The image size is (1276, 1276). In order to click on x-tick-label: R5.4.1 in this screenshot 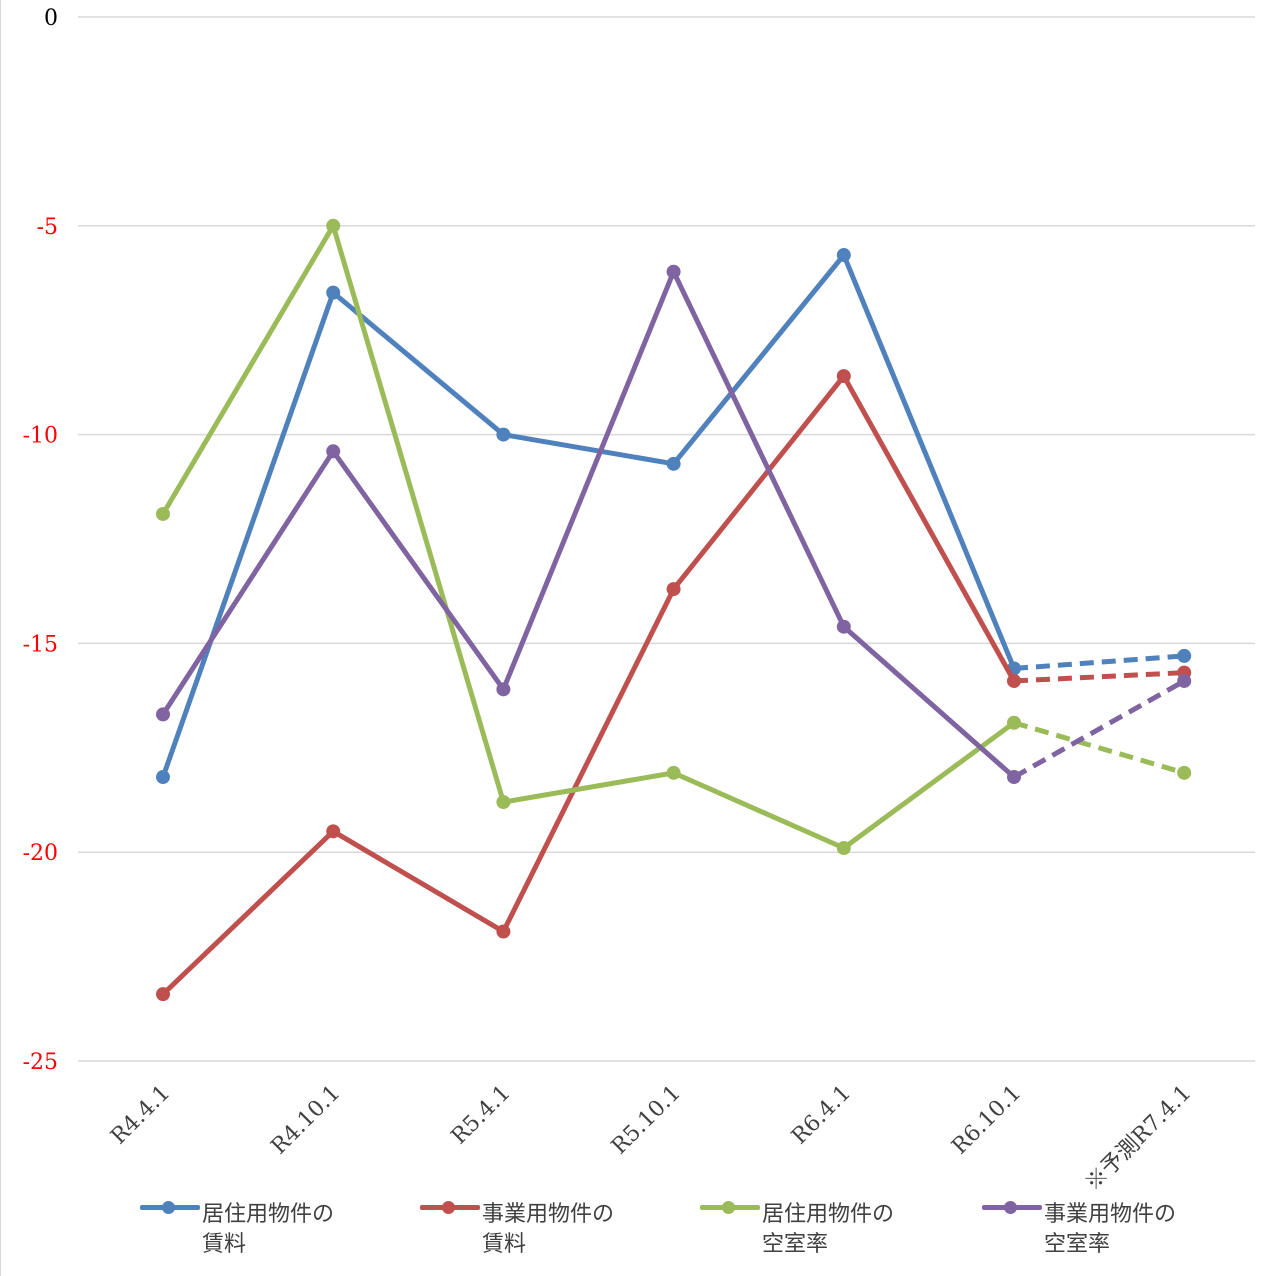, I will do `click(481, 1115)`.